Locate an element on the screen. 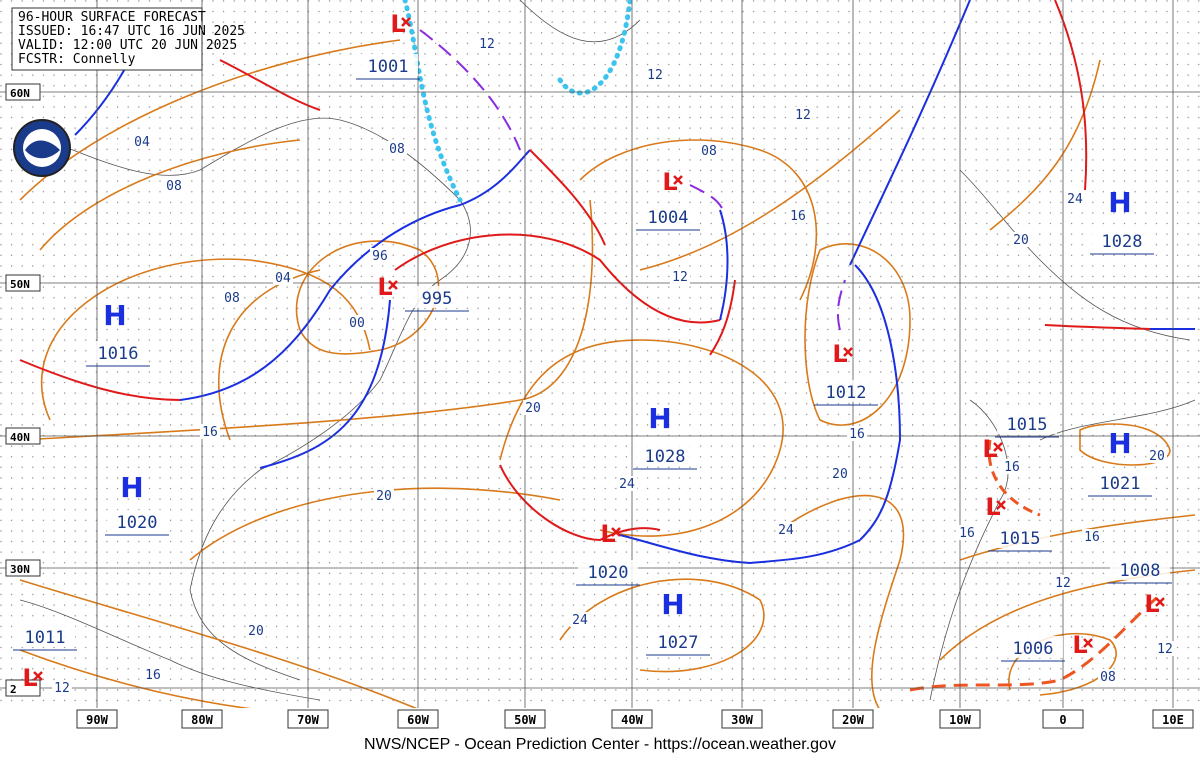 The height and width of the screenshot is (764, 1200). noaa-logo is located at coordinates (42, 148).